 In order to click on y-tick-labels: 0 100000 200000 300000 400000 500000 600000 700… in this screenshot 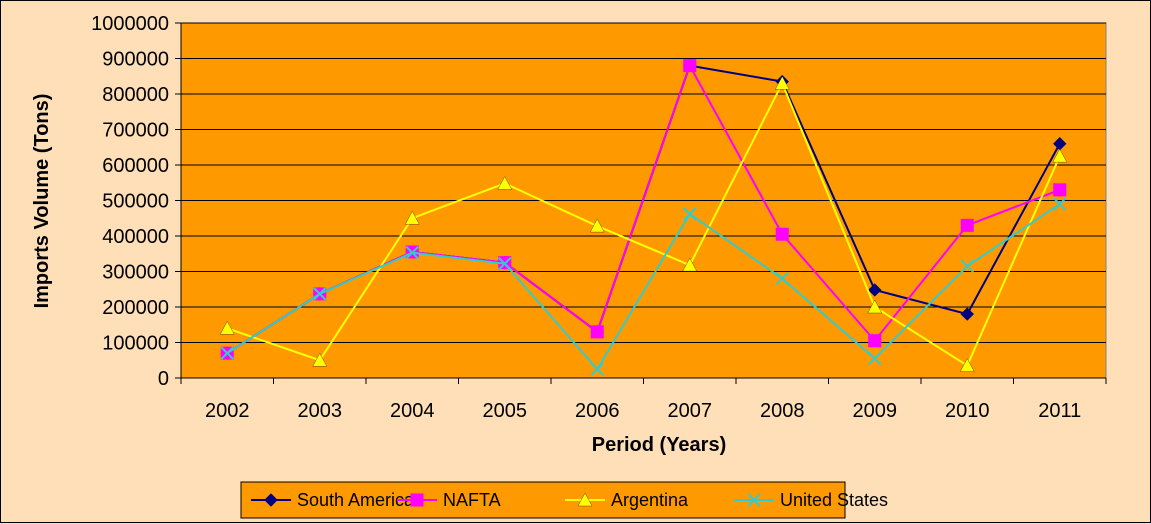, I will do `click(130, 201)`.